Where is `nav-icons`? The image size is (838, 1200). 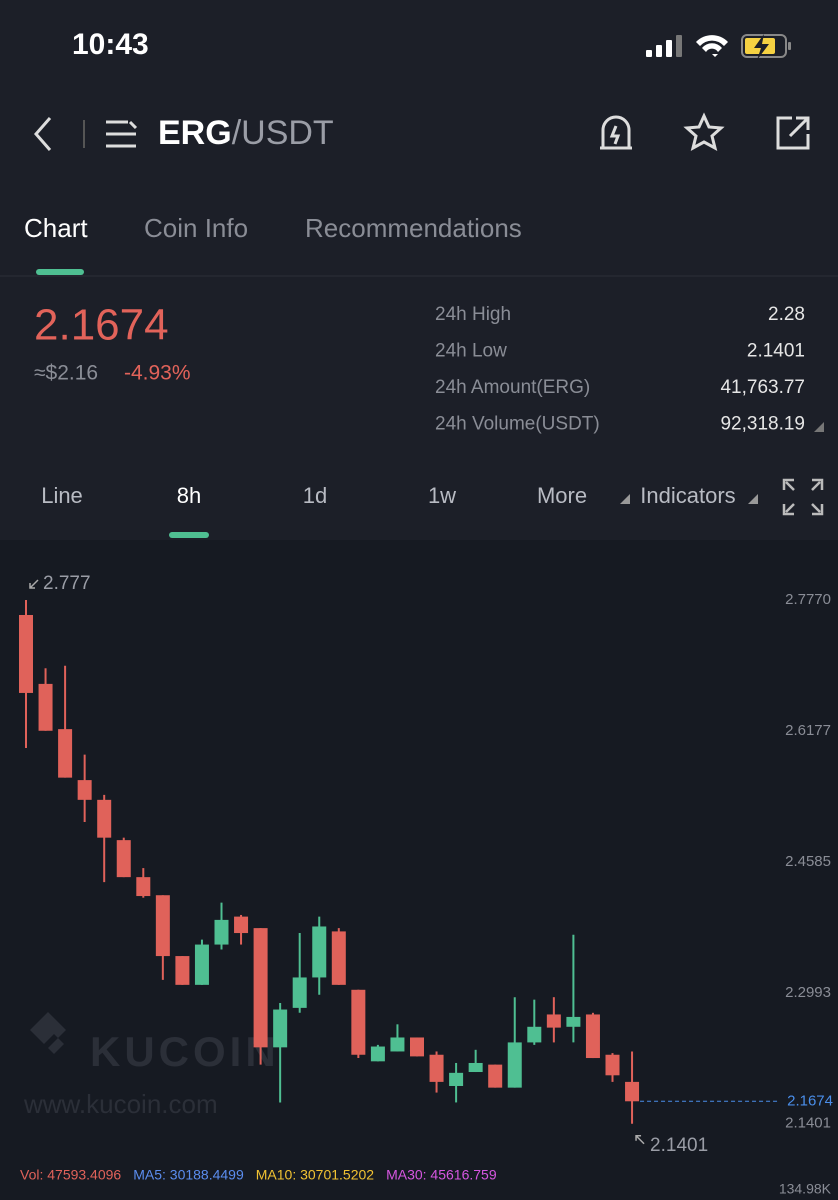
nav-icons is located at coordinates (422, 131).